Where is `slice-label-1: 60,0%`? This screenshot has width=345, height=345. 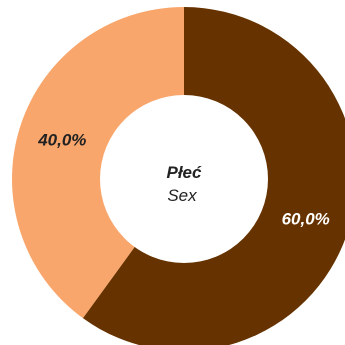 slice-label-1: 60,0% is located at coordinates (306, 219).